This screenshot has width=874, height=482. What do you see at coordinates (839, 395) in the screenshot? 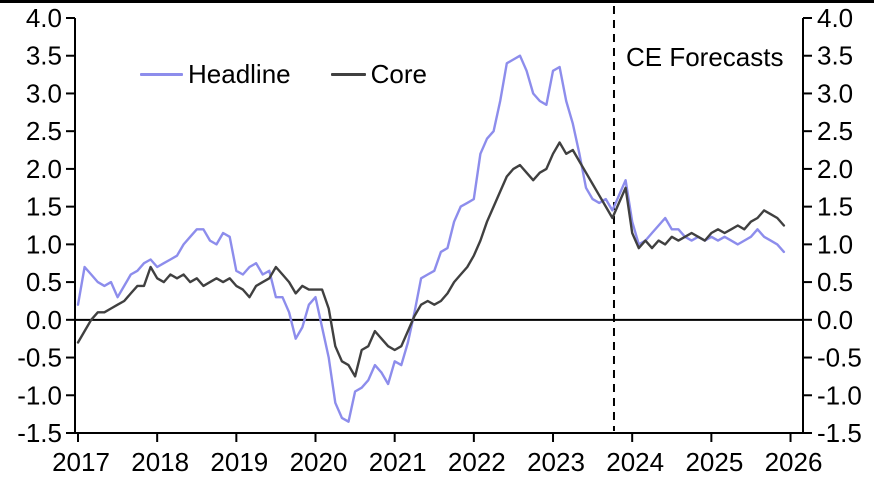
I see `y-axis-label-right: -1.0` at bounding box center [839, 395].